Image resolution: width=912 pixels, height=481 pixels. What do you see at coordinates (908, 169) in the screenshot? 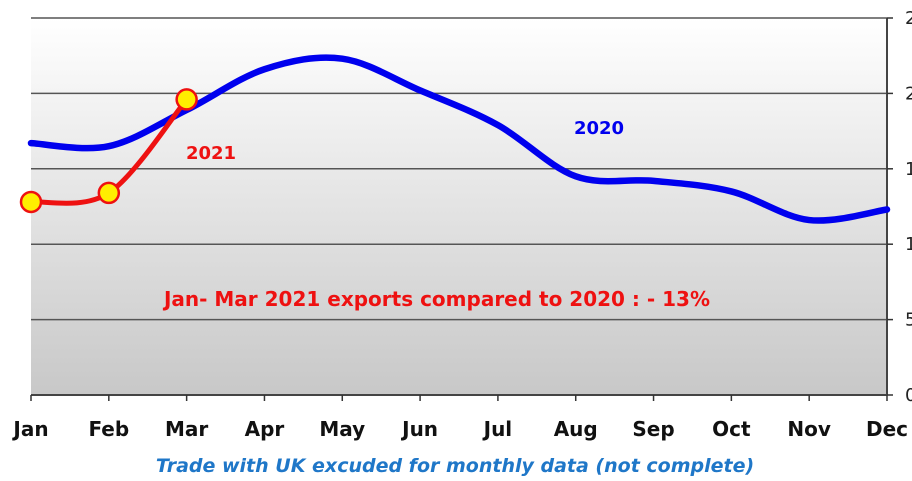
I see `y-tick-label: 15` at bounding box center [908, 169].